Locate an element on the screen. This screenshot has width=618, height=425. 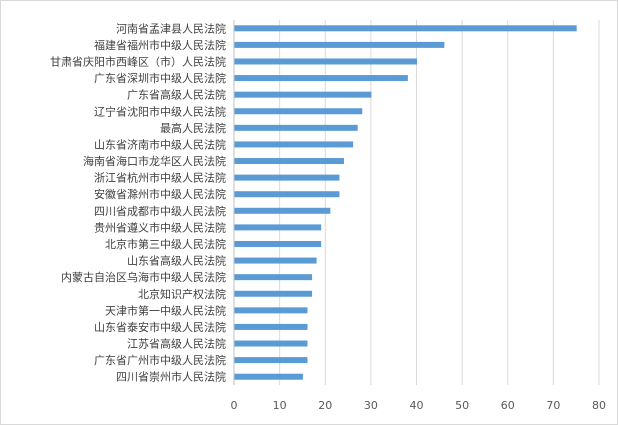
x-tick-label: 80 is located at coordinates (599, 405).